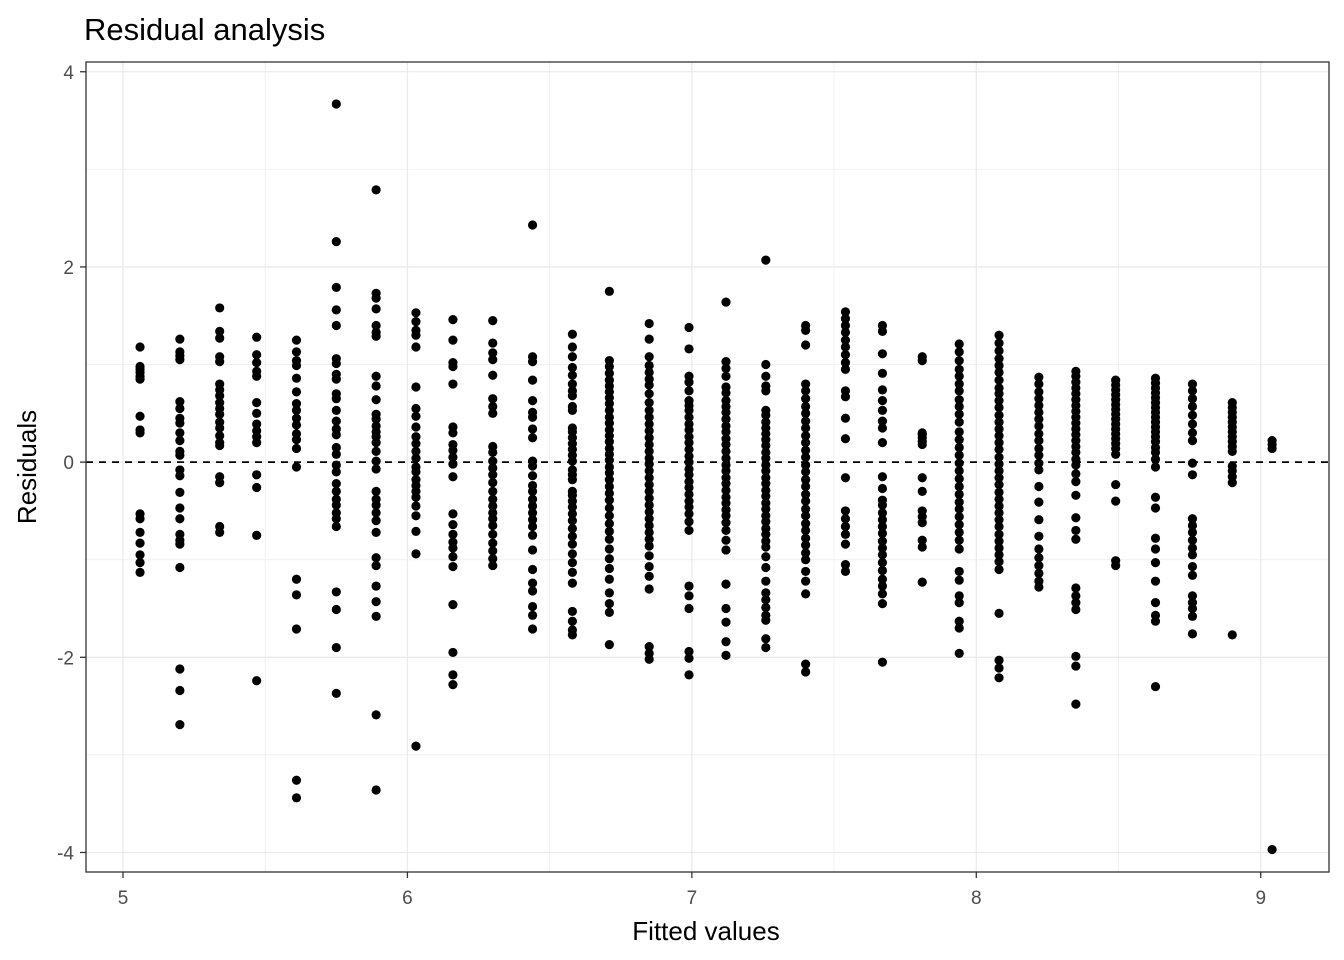 This screenshot has width=1344, height=960. Describe the element at coordinates (1260, 898) in the screenshot. I see `x-tick-label: 9` at that location.